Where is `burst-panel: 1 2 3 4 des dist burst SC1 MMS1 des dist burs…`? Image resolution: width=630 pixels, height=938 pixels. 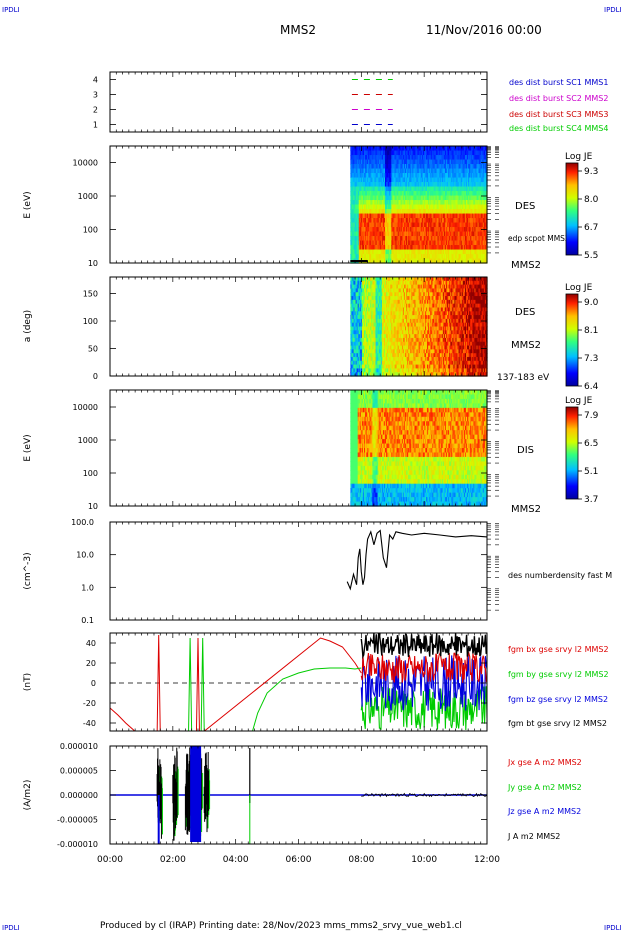 burst-panel: 1 2 3 4 des dist burst SC1 MMS1 des dist burs… is located at coordinates (351, 102).